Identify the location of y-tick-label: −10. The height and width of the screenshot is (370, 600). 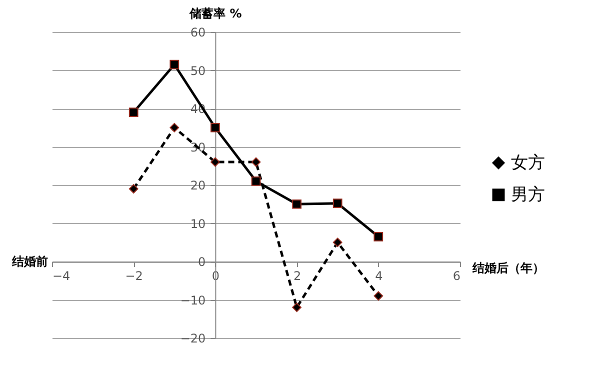
(193, 300).